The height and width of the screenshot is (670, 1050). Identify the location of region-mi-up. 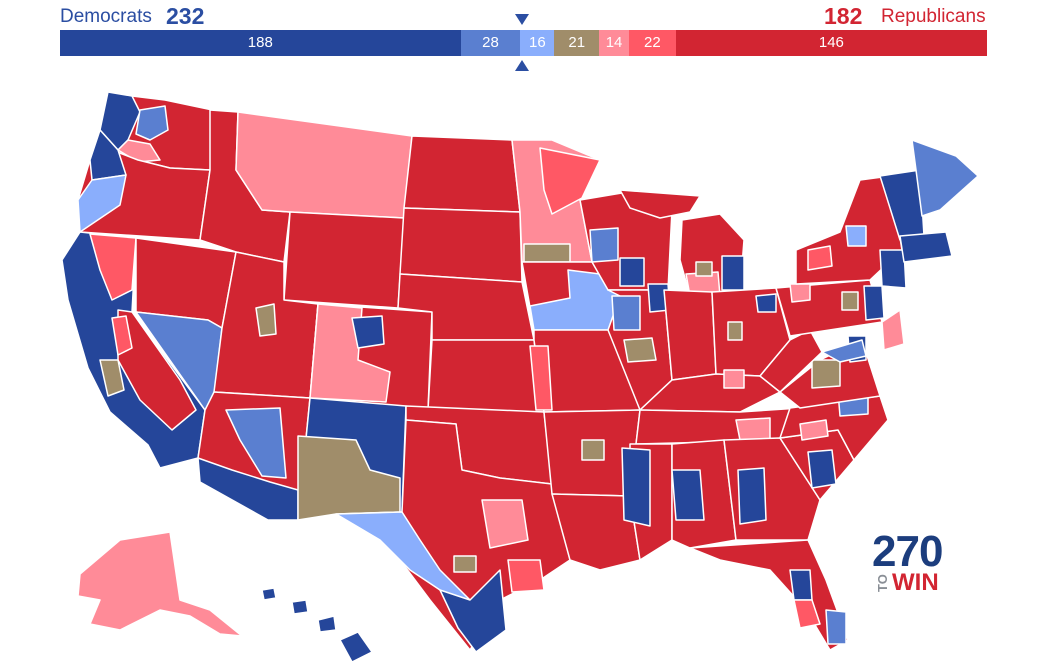
(660, 204).